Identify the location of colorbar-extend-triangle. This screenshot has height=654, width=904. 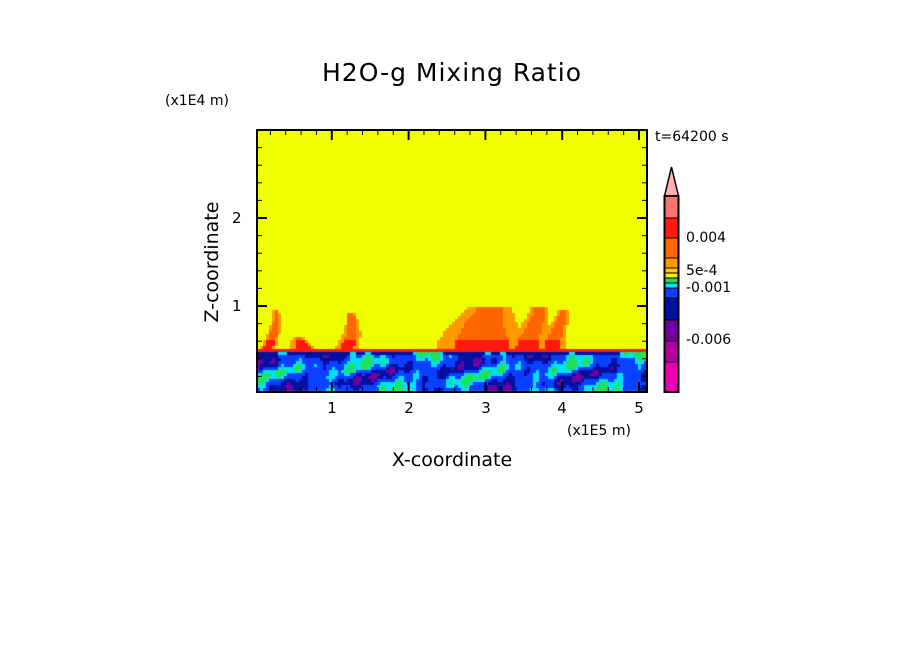
(671, 181).